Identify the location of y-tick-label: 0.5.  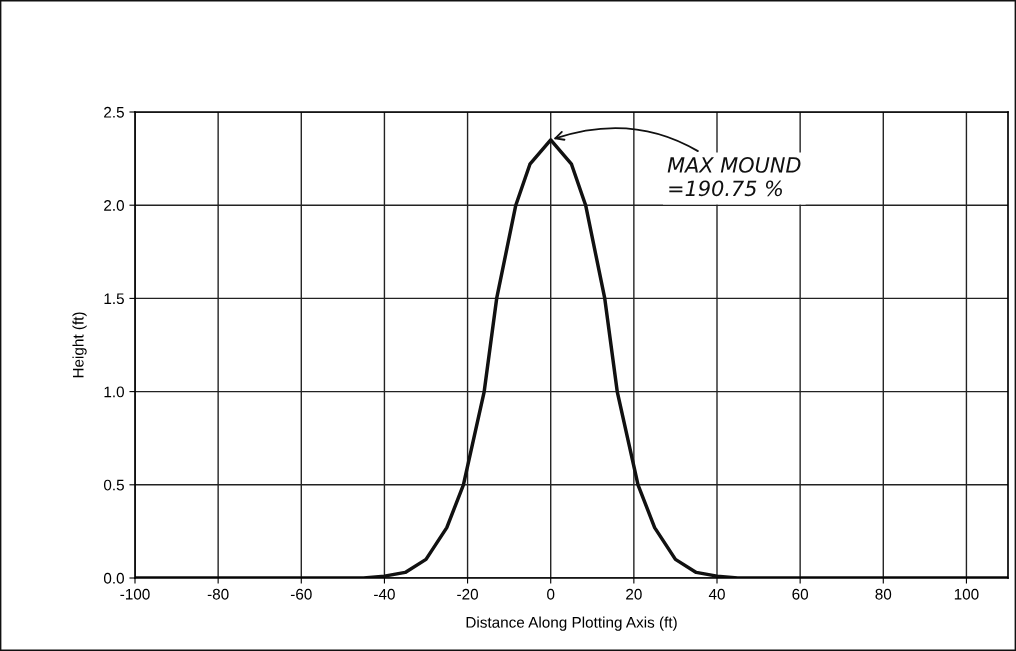
(113, 485).